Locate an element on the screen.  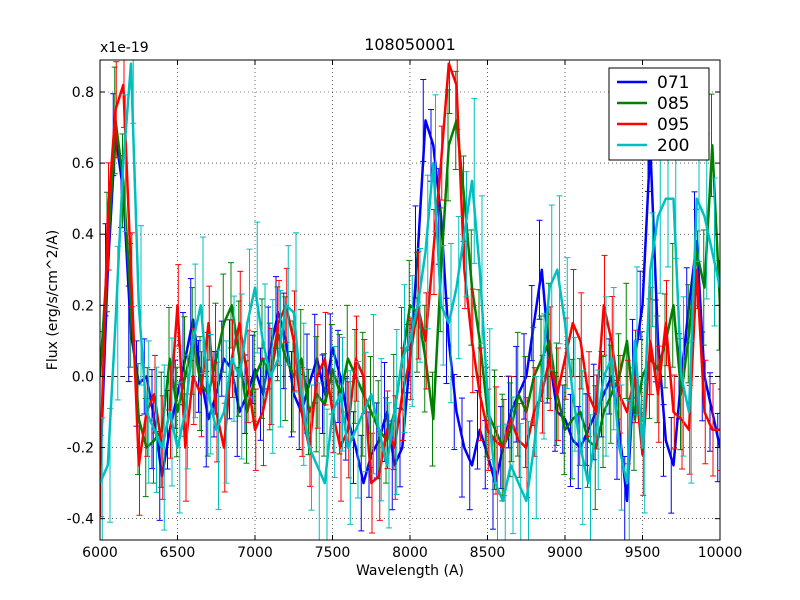
legend-label-071: 071 is located at coordinates (673, 83).